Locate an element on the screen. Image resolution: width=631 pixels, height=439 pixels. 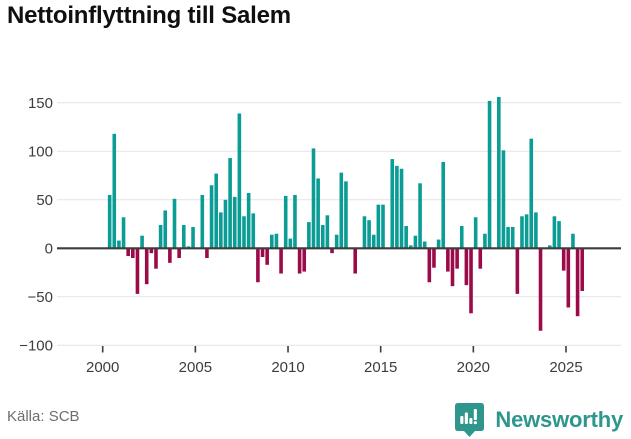
source-note: Källa: SCB is located at coordinates (43, 416).